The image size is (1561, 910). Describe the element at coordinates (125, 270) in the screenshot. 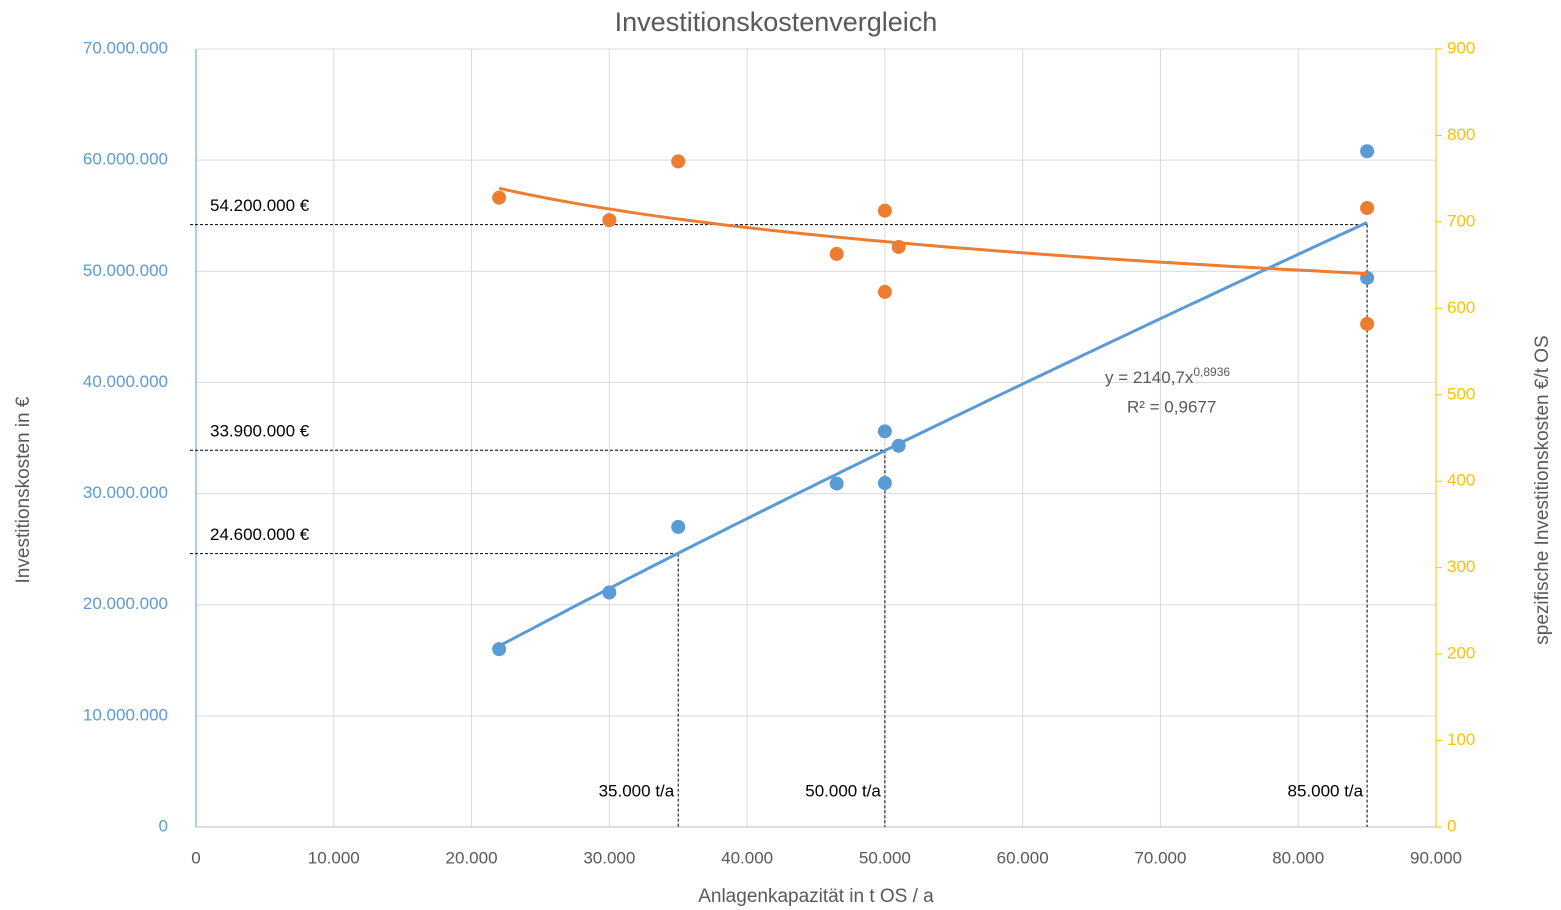

I see `y-tick-label: 50.000.000` at that location.